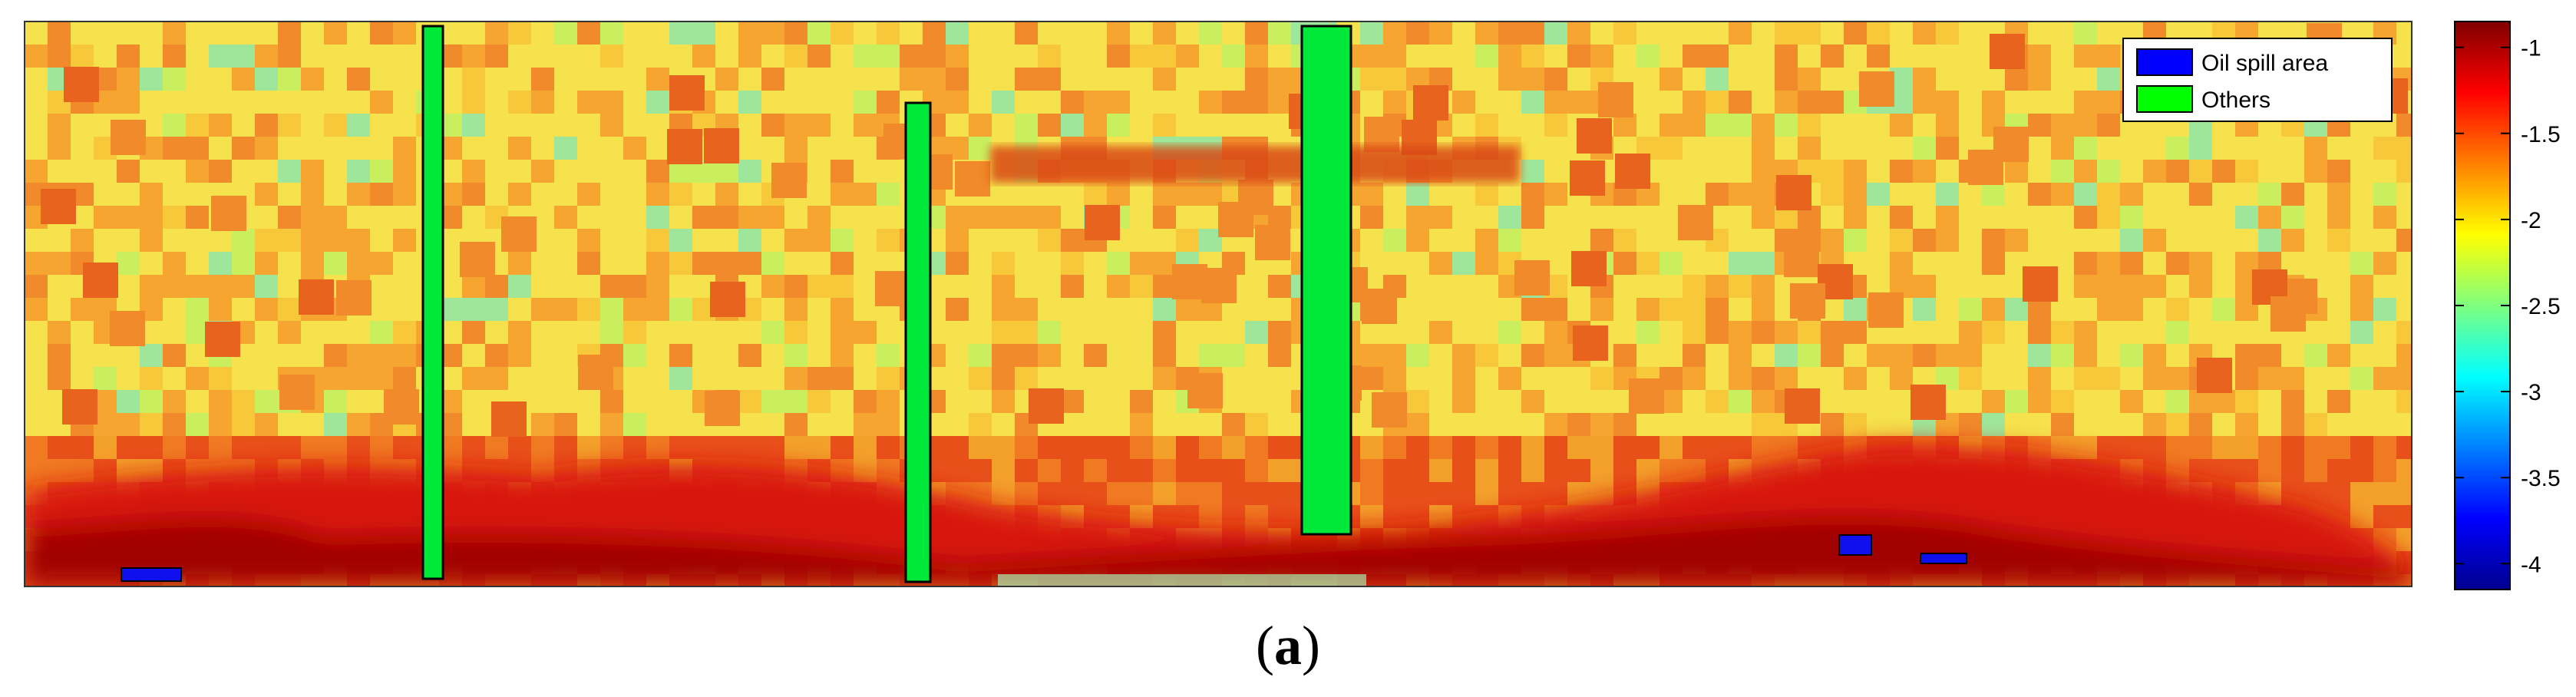 The width and height of the screenshot is (2576, 697). What do you see at coordinates (1288, 645) in the screenshot?
I see `caption-letter: a` at bounding box center [1288, 645].